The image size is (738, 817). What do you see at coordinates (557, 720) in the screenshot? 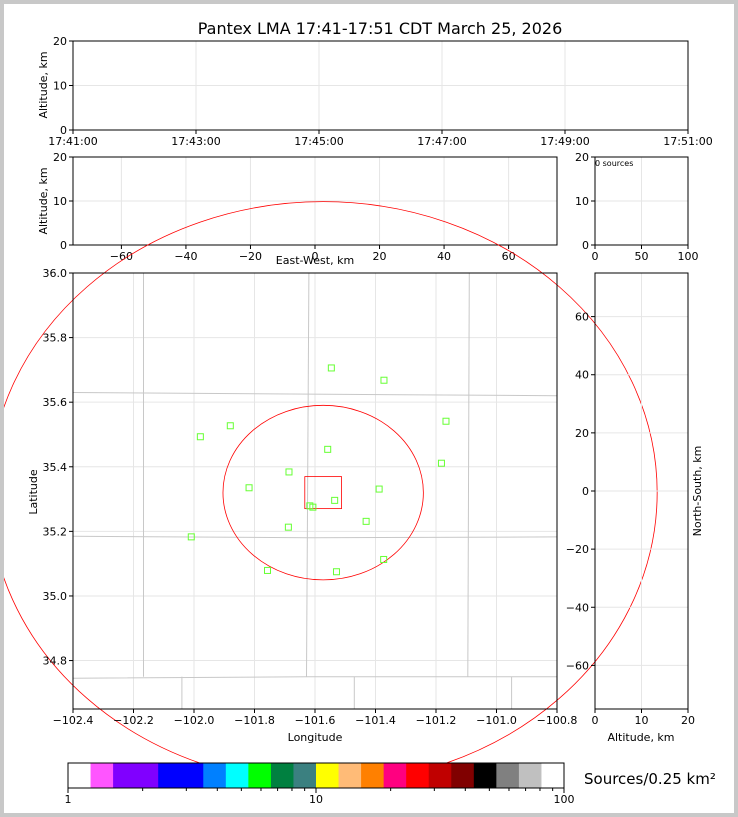
I see `plan-view-xtick-label: −100.8` at bounding box center [557, 720].